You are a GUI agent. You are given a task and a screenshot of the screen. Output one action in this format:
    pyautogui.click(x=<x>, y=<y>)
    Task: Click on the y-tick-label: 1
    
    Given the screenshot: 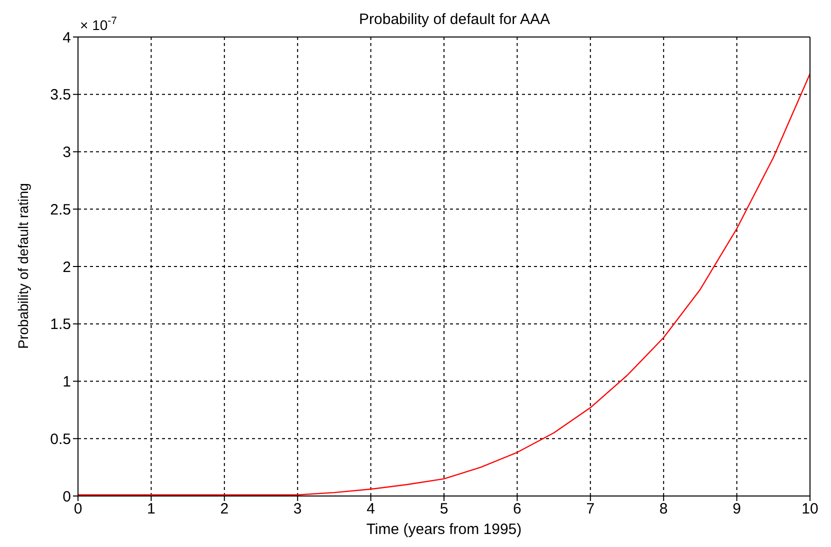 What is the action you would take?
    pyautogui.click(x=66, y=382)
    